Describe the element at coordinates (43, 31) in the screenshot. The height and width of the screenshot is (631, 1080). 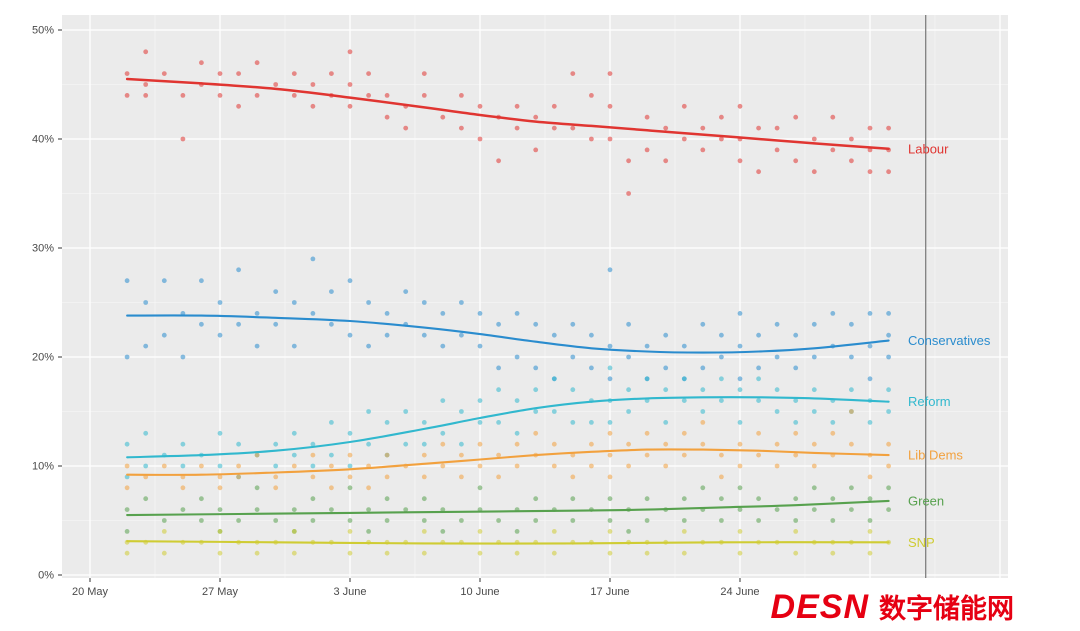
I see `y-axis-tick-label: 50%` at that location.